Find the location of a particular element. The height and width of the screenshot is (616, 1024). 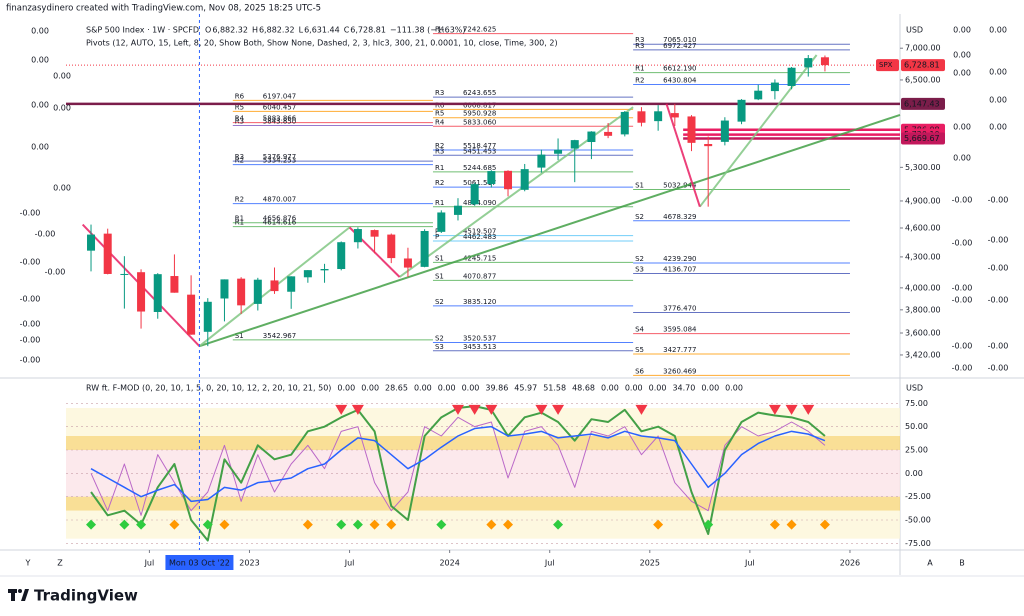

pivot-value: 6612.190 is located at coordinates (679, 69).